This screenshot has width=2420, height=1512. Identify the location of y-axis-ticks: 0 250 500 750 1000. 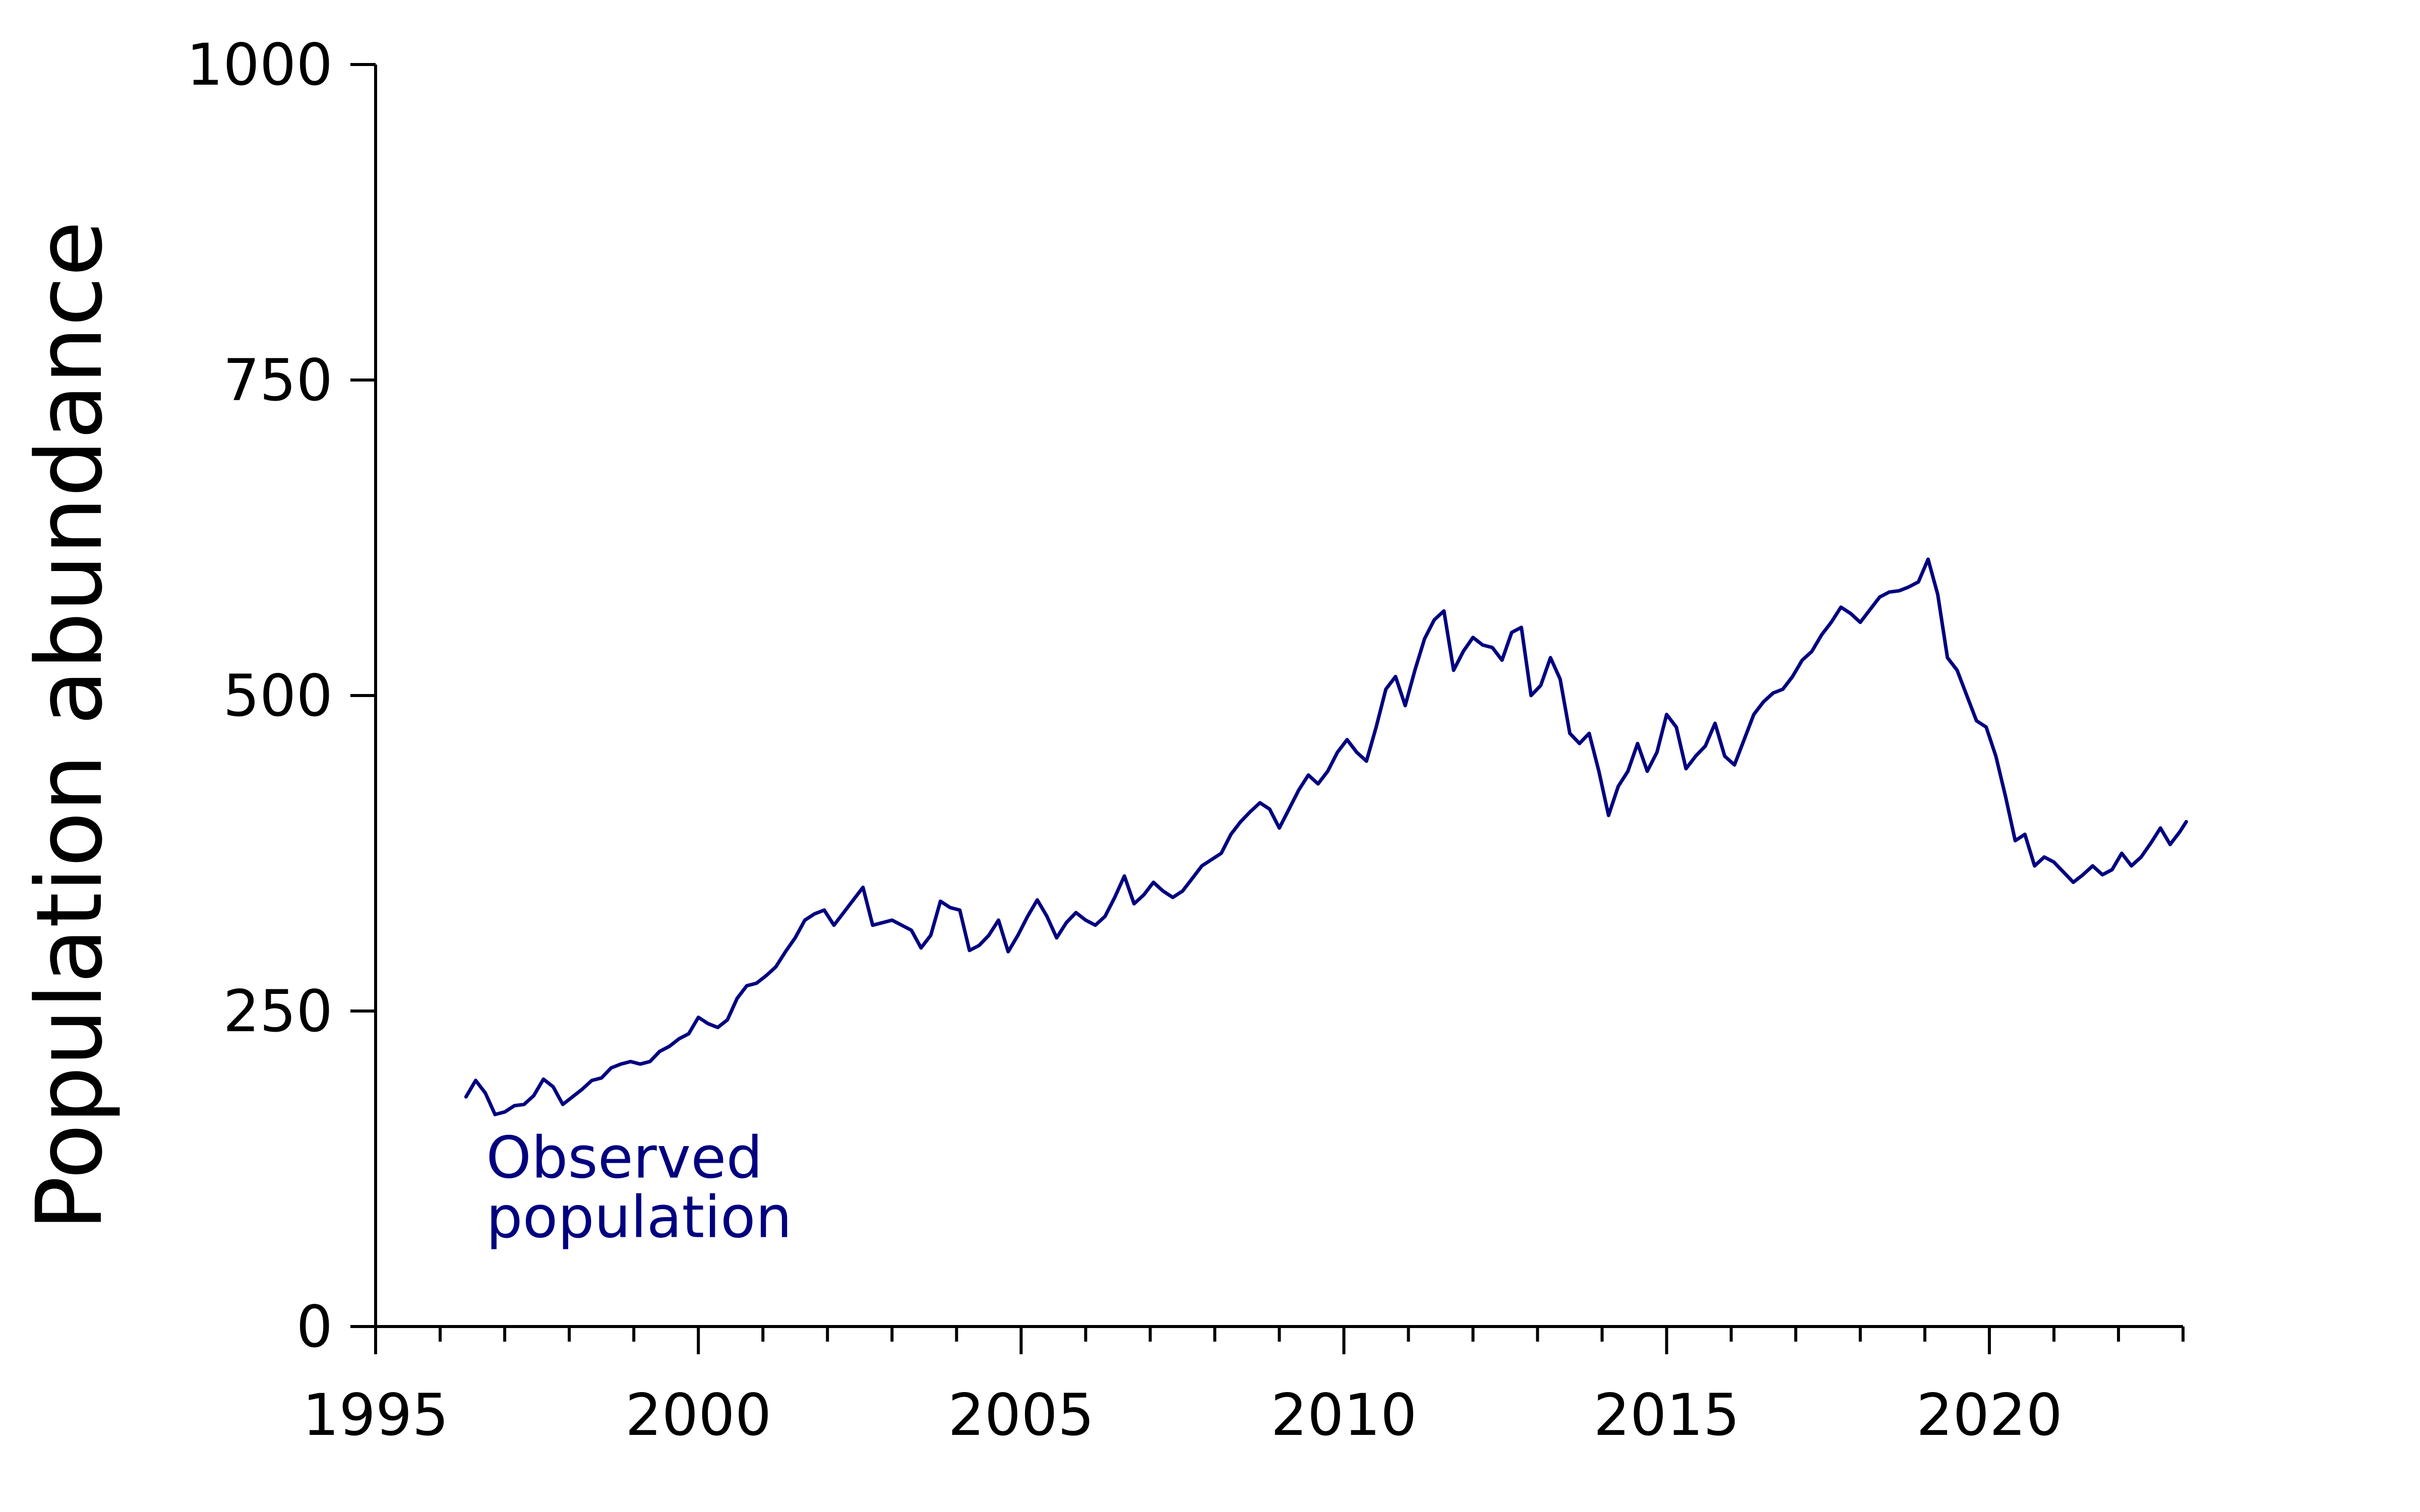
(281, 696).